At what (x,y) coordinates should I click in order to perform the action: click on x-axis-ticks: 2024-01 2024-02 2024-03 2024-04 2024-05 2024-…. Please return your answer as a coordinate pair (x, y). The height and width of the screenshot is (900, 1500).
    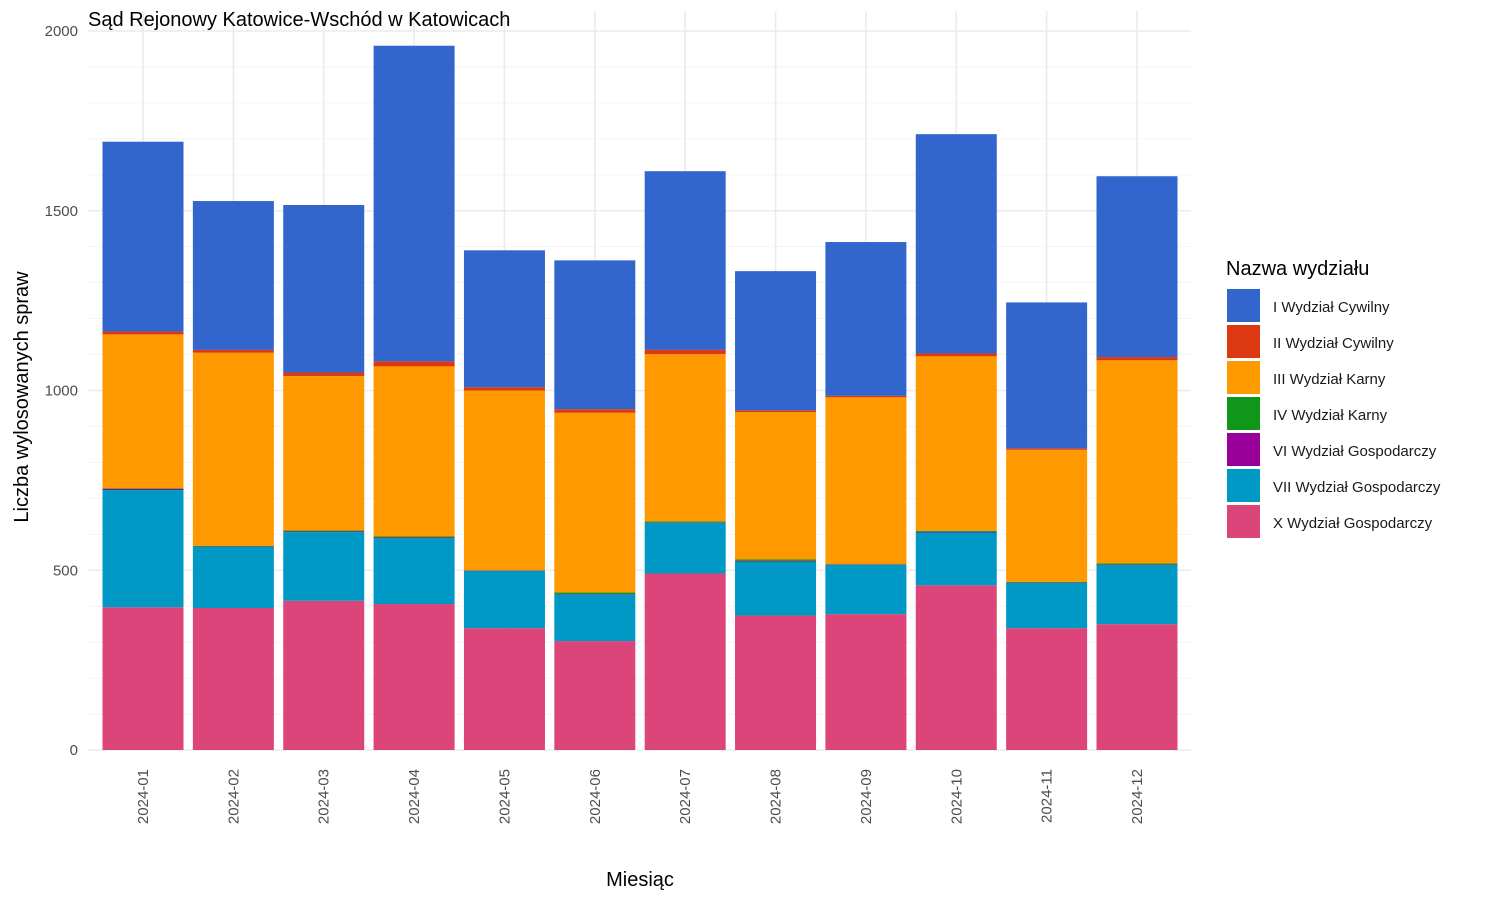
    Looking at the image, I should click on (640, 796).